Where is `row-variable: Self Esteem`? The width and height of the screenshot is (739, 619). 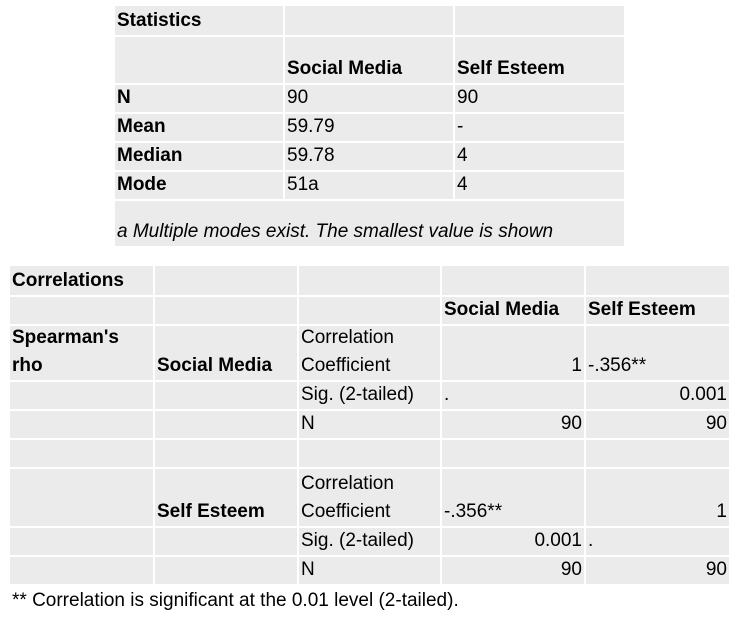 row-variable: Self Esteem is located at coordinates (226, 497).